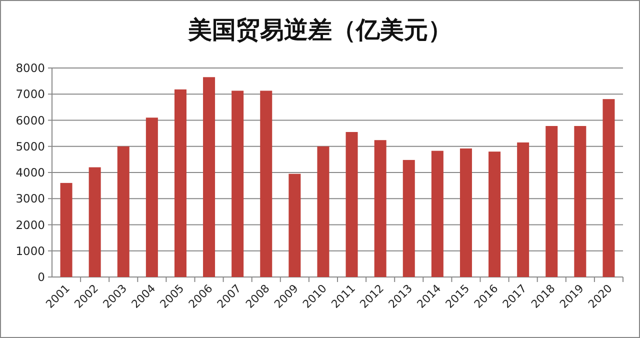 The height and width of the screenshot is (338, 640). I want to click on y-tick-label: 8000, so click(30, 68).